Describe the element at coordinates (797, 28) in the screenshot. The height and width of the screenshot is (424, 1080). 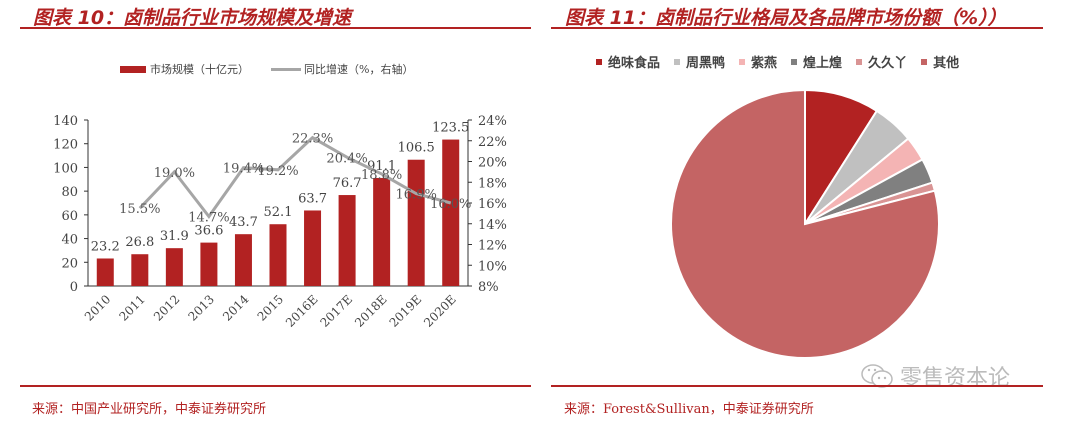
I see `right-title-rule` at that location.